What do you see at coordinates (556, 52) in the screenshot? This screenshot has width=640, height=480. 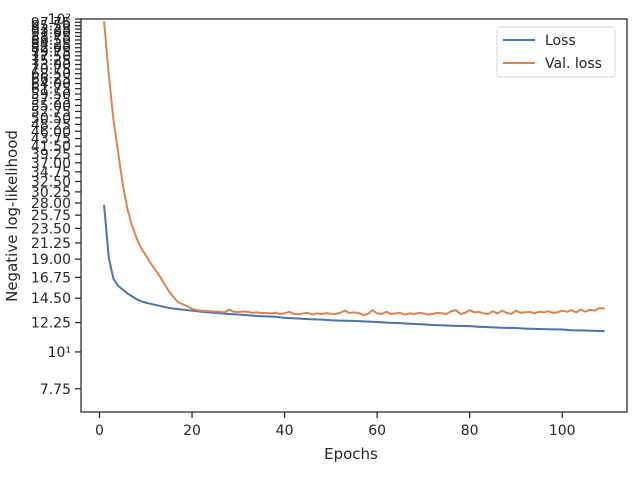 I see `legend: Loss Val. loss` at bounding box center [556, 52].